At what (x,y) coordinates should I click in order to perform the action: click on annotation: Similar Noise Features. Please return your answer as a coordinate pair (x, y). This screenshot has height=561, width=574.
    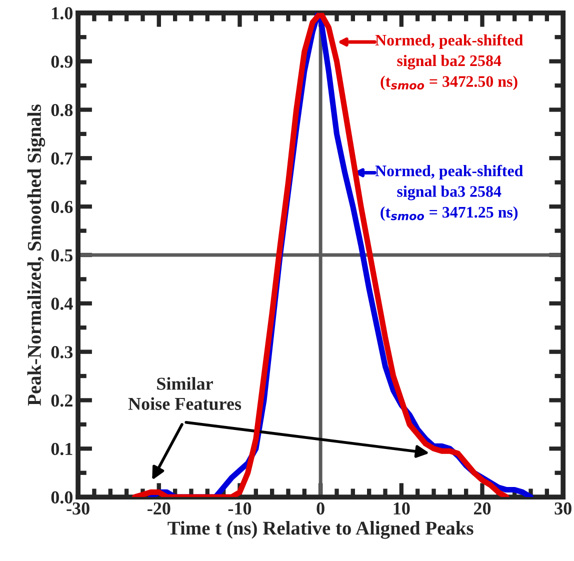
    Looking at the image, I should click on (185, 393).